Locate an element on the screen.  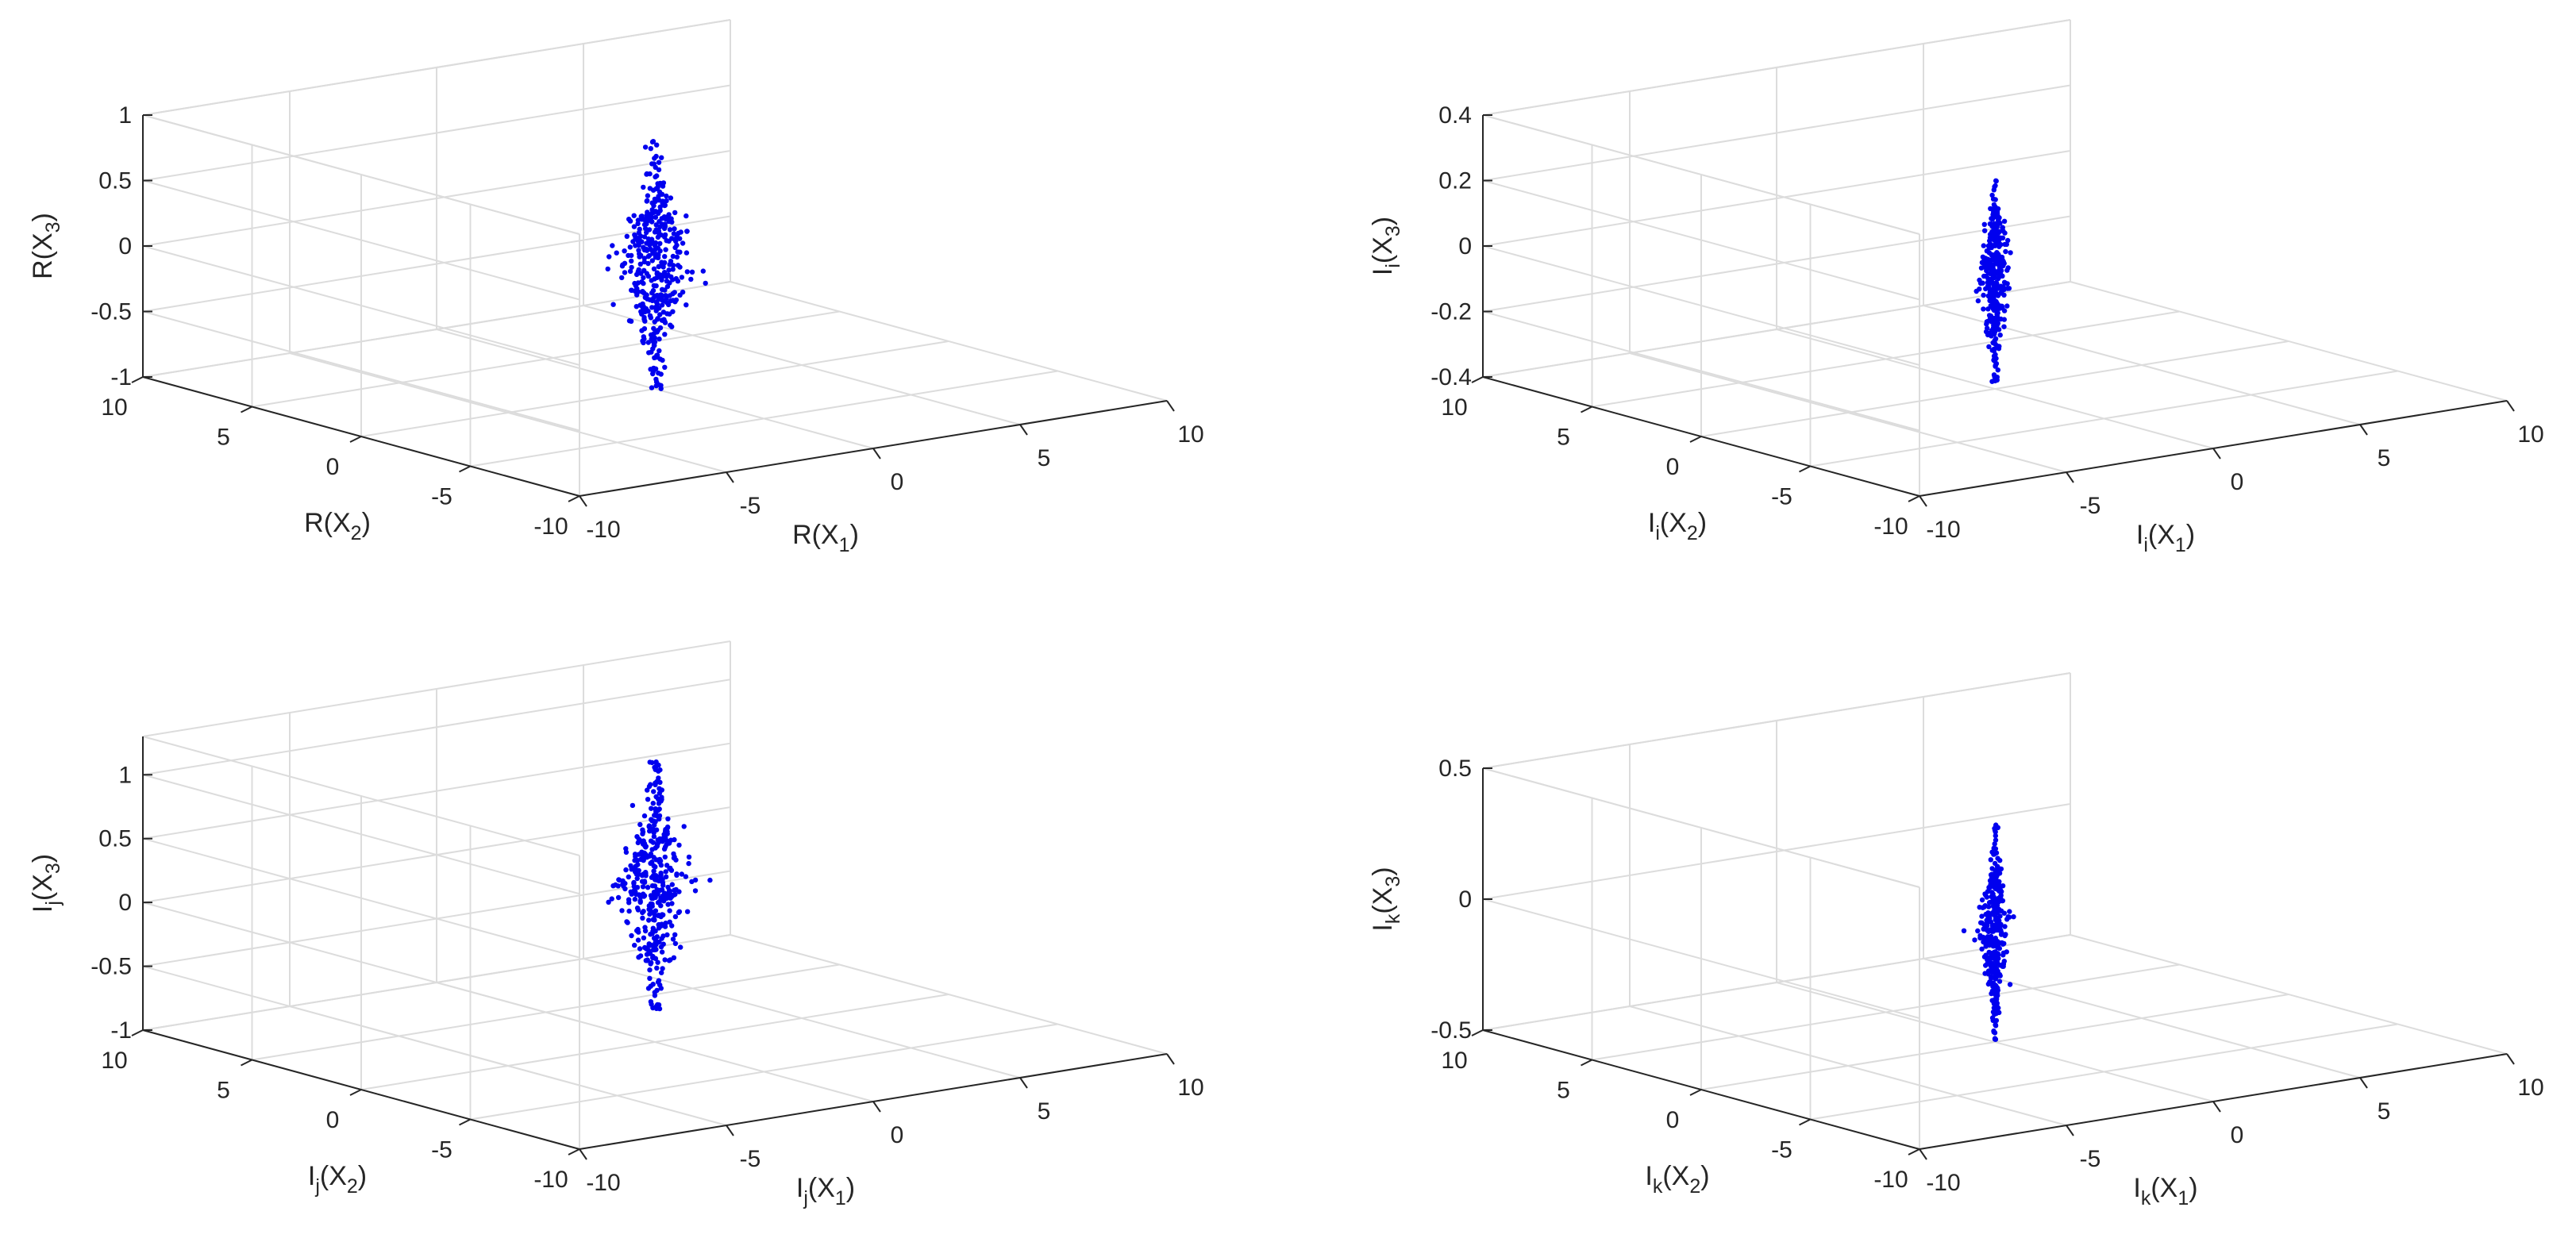
x-tick-label: -10 is located at coordinates (1943, 530).